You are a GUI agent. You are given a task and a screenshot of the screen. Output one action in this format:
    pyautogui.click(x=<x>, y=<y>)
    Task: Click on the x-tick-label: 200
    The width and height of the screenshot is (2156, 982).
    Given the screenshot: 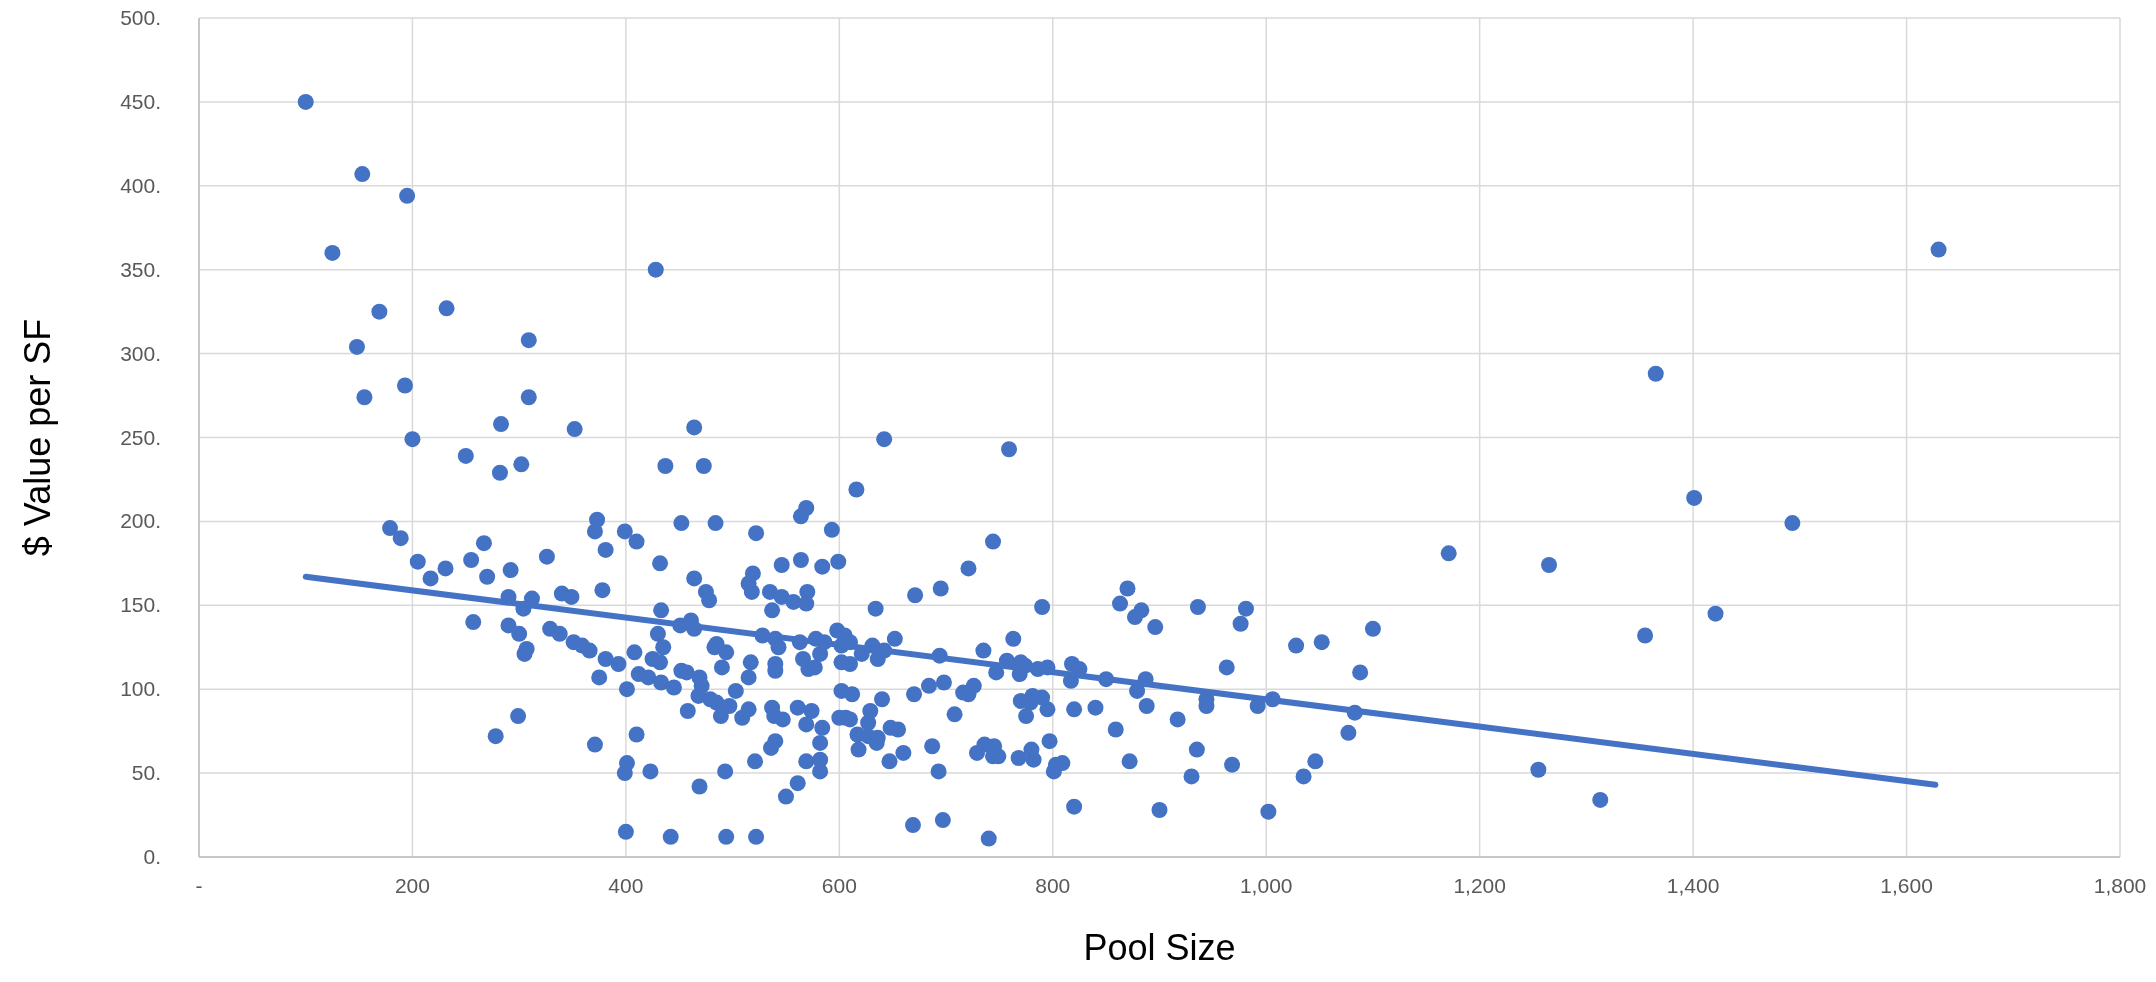 What is the action you would take?
    pyautogui.click(x=412, y=885)
    